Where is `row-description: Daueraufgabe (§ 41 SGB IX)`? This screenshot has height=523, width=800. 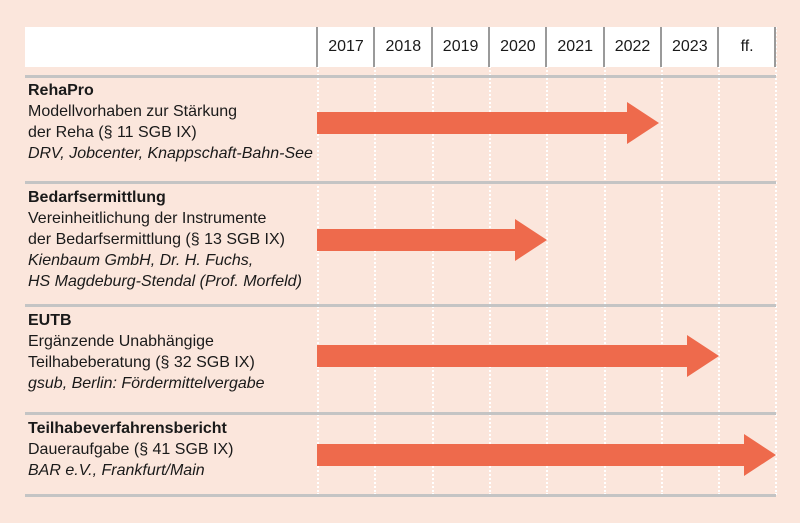
row-description: Daueraufgabe (§ 41 SGB IX) is located at coordinates (131, 449).